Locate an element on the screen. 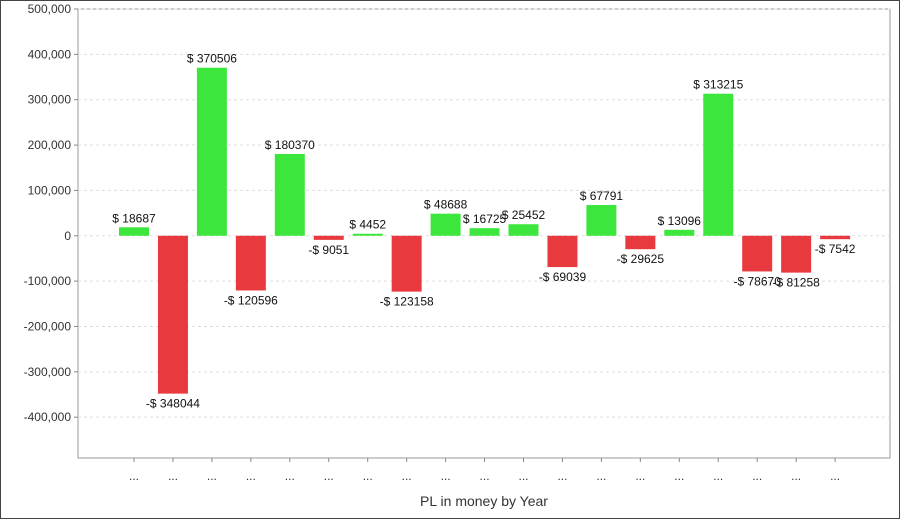  y-tick-label: 500,000 is located at coordinates (50, 9).